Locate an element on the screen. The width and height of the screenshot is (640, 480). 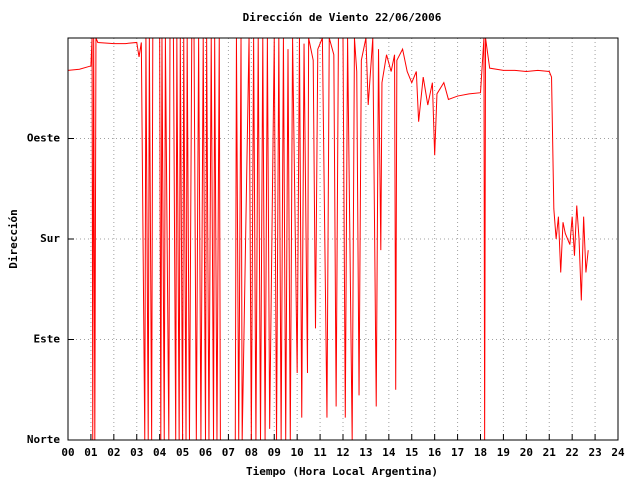
x-tick-label: 11 is located at coordinates (320, 452).